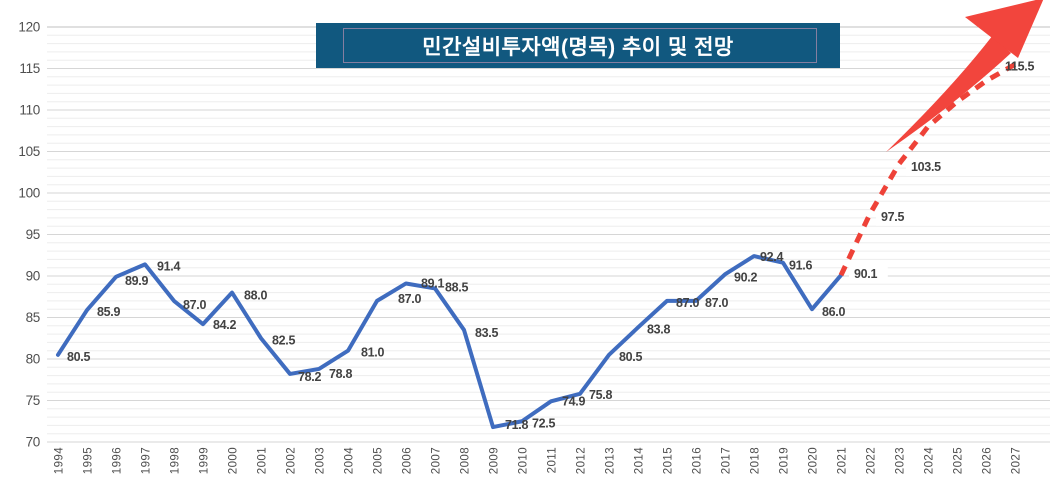 This screenshot has height=493, width=1050. What do you see at coordinates (33, 234) in the screenshot?
I see `y-tick-95: 95` at bounding box center [33, 234].